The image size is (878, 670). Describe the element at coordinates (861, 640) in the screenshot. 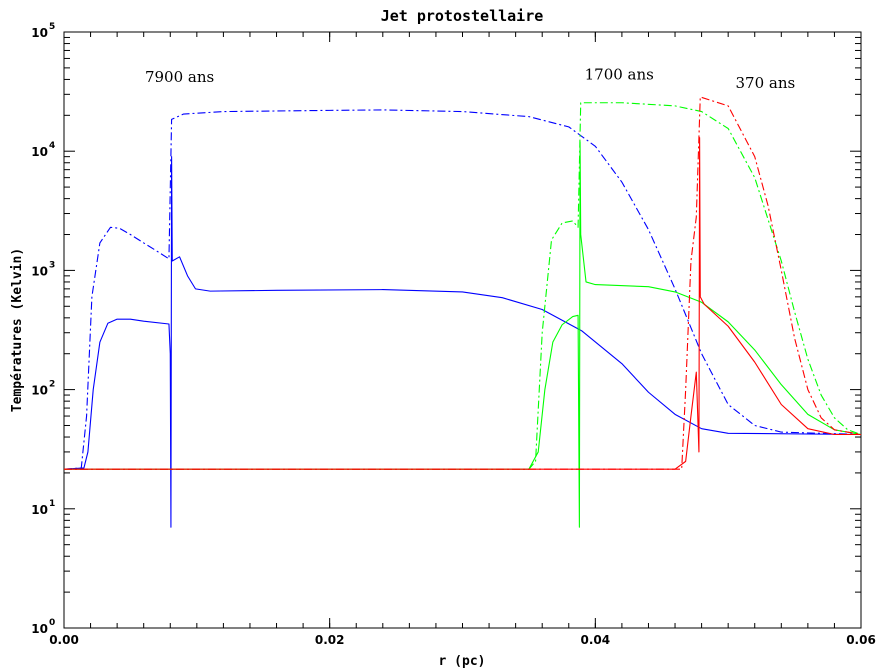

I see `x-tick-label: 0.06` at that location.